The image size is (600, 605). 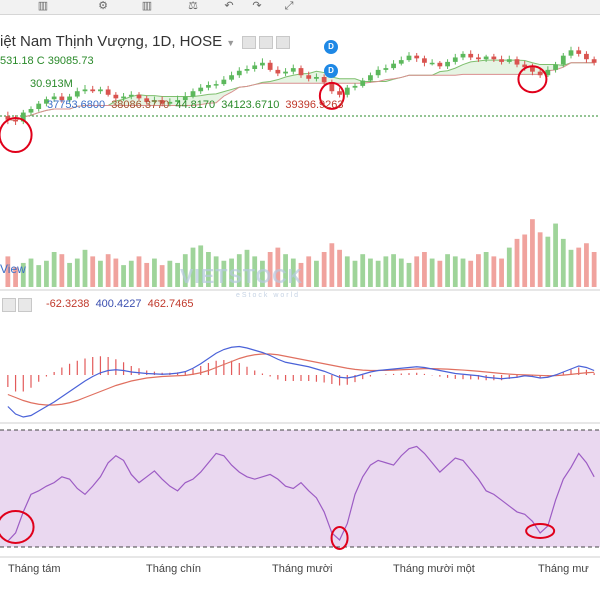 I want to click on chevron-down-icon: ▼, so click(x=231, y=43).